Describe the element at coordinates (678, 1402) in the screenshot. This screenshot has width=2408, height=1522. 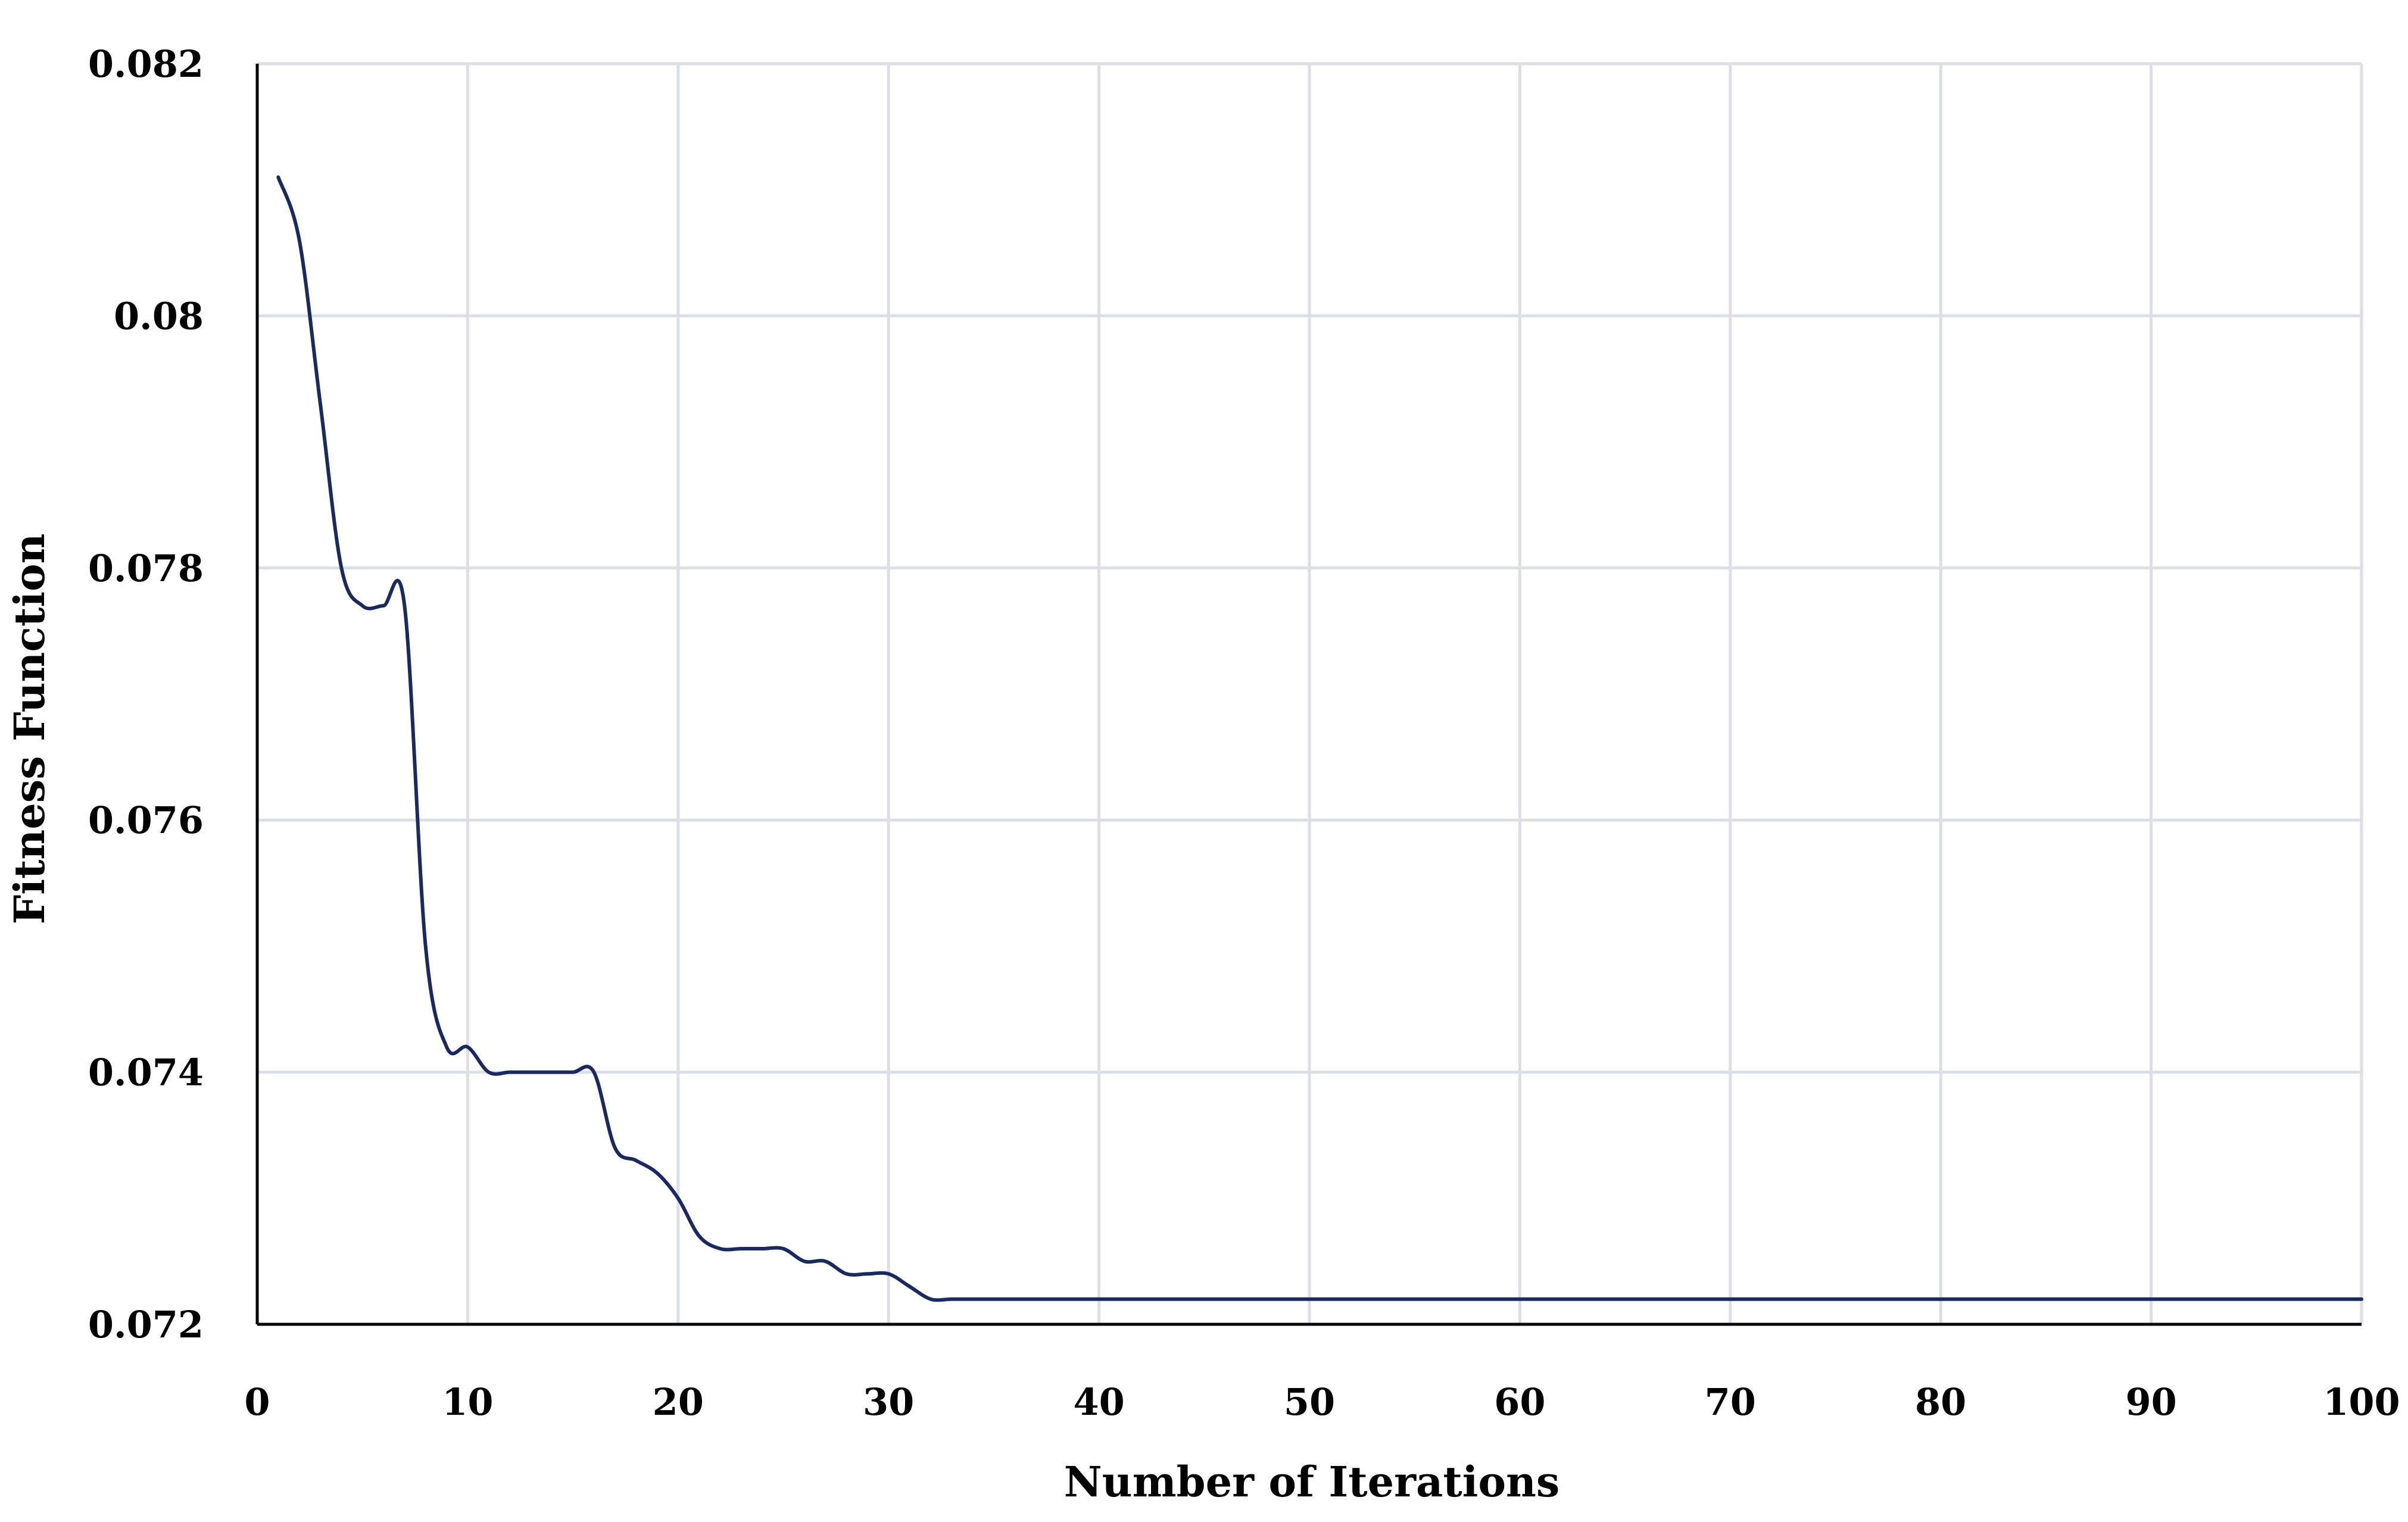
I see `x-tick-label: 20` at that location.